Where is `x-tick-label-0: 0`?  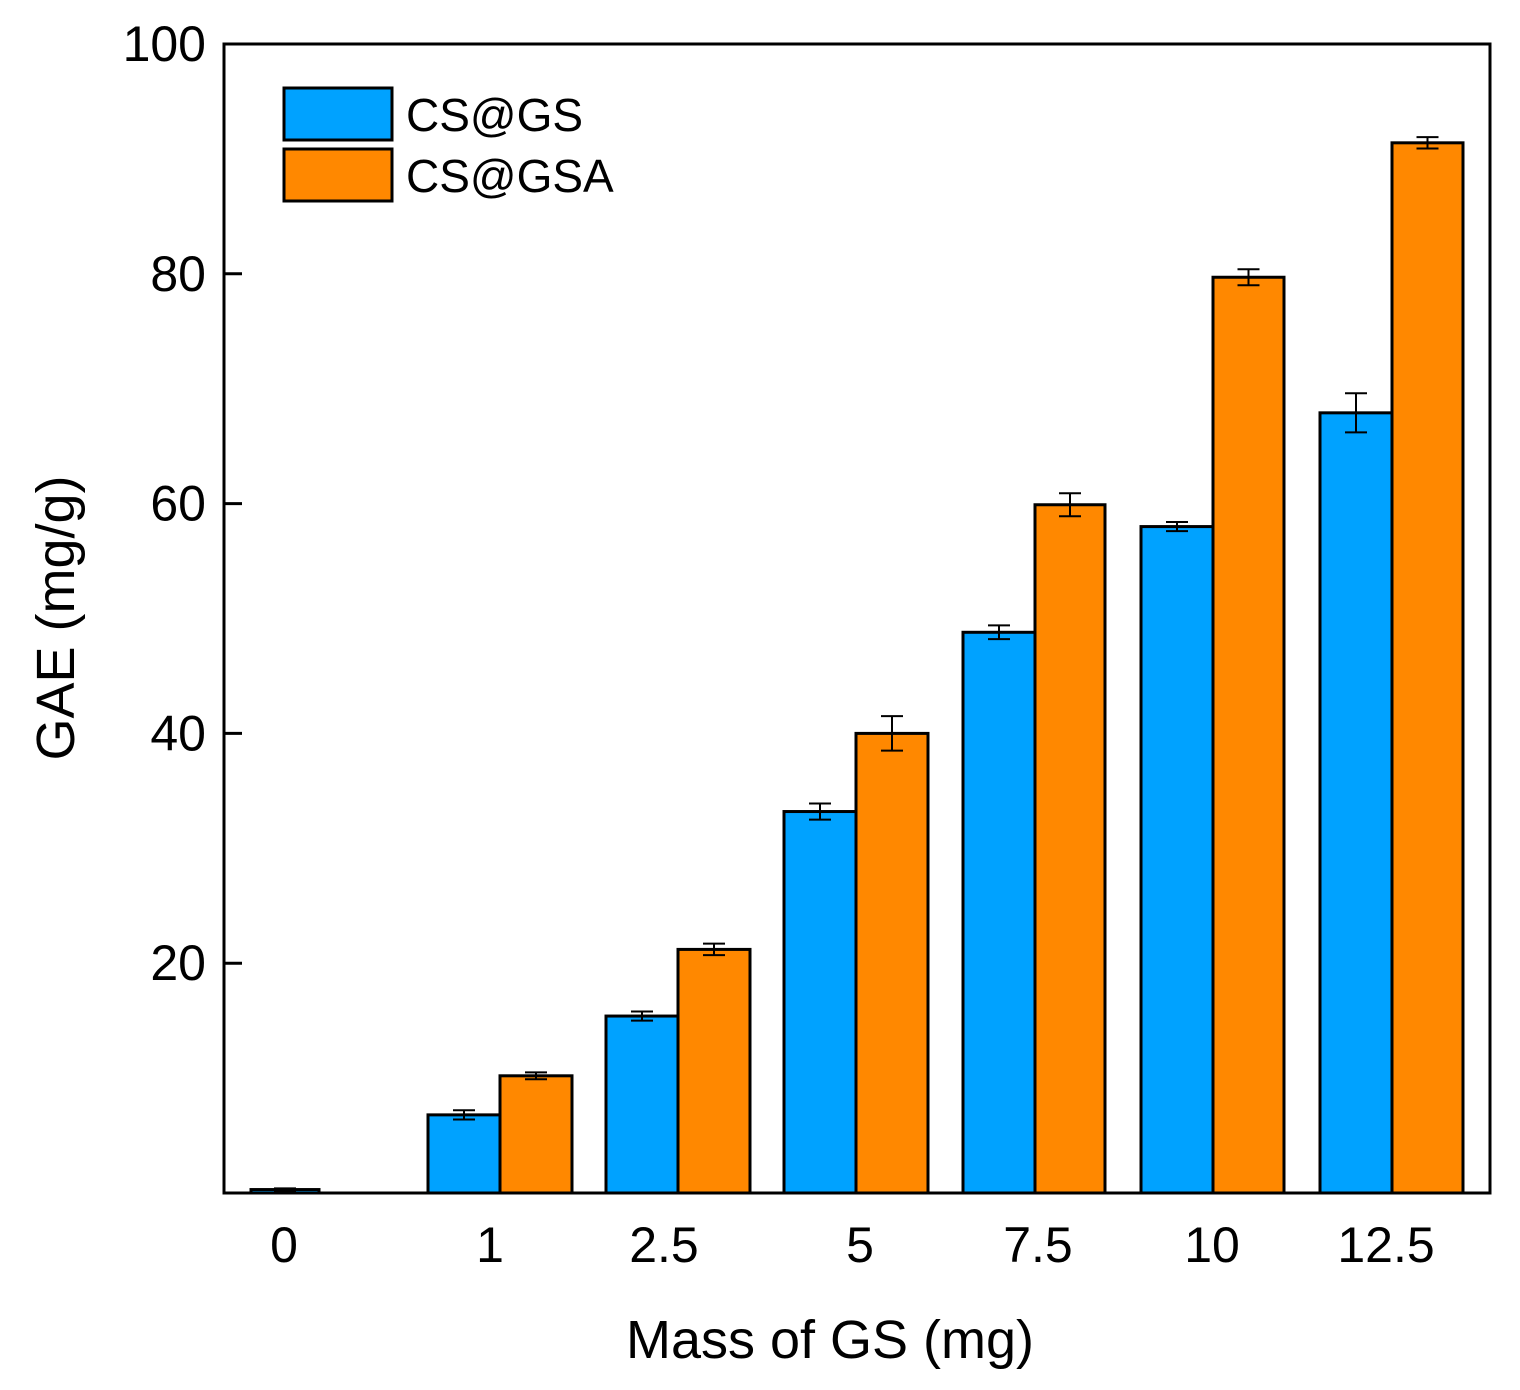 x-tick-label-0: 0 is located at coordinates (284, 1245).